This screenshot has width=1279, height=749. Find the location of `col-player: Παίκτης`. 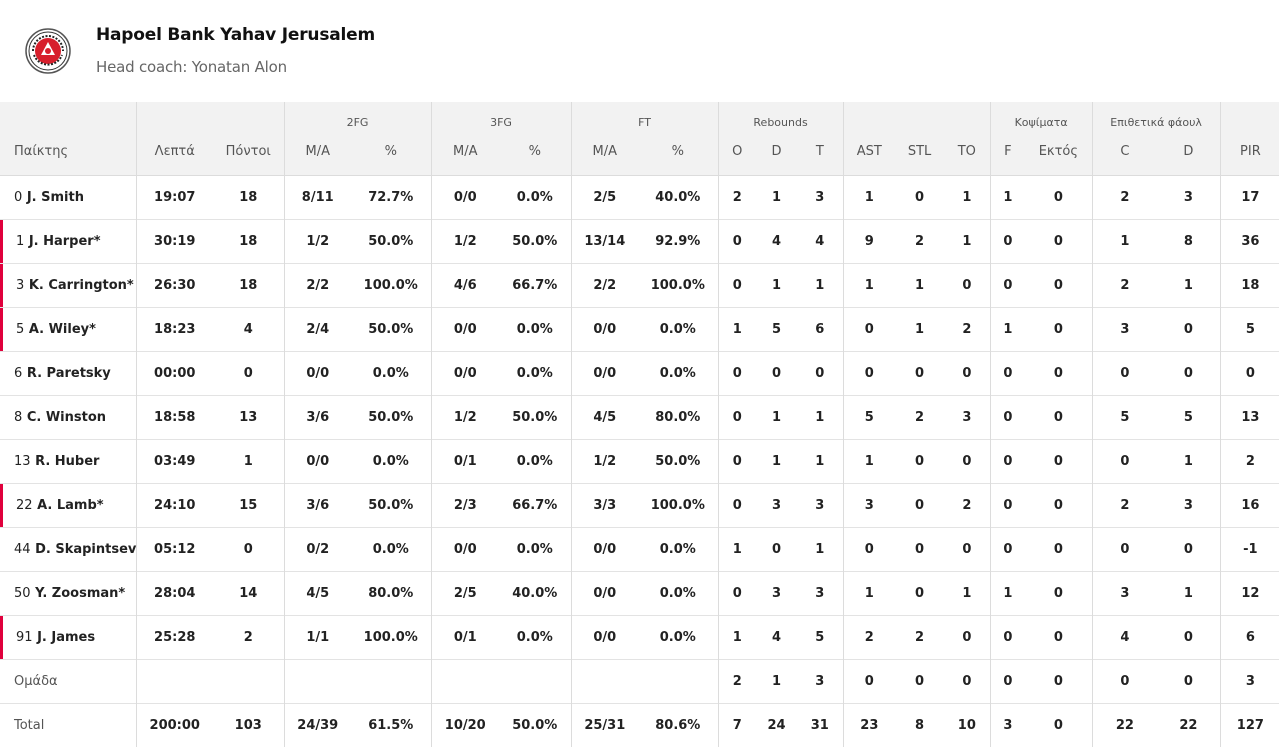

col-player: Παίκτης is located at coordinates (68, 153).